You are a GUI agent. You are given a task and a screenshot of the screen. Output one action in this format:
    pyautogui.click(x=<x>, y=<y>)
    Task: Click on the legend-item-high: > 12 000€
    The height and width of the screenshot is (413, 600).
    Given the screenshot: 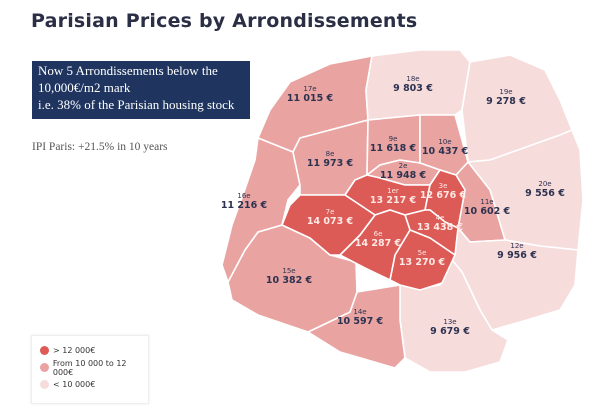 What is the action you would take?
    pyautogui.click(x=94, y=350)
    